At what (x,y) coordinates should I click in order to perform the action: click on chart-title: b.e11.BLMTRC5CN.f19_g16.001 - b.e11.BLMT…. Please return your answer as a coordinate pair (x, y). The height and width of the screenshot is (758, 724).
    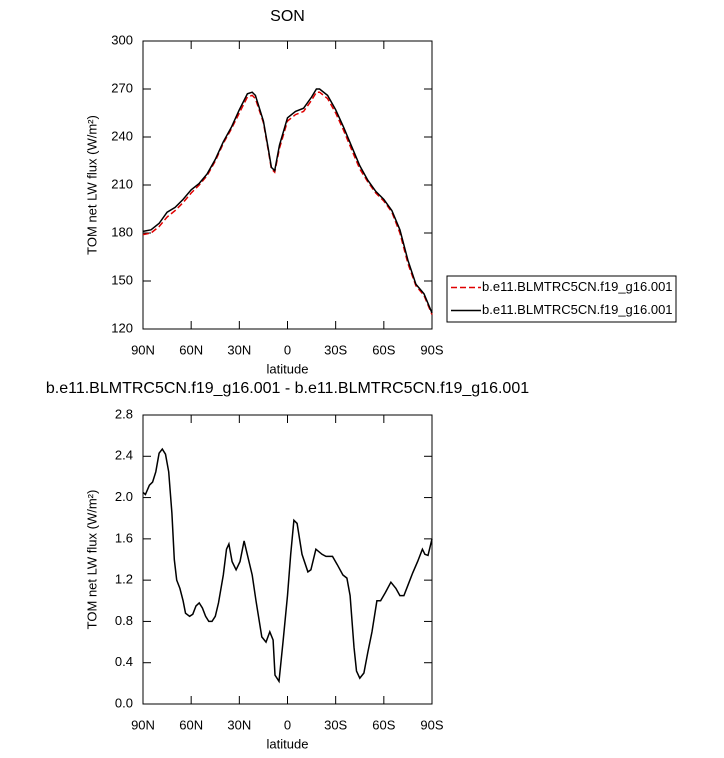
    Looking at the image, I should click on (287, 388).